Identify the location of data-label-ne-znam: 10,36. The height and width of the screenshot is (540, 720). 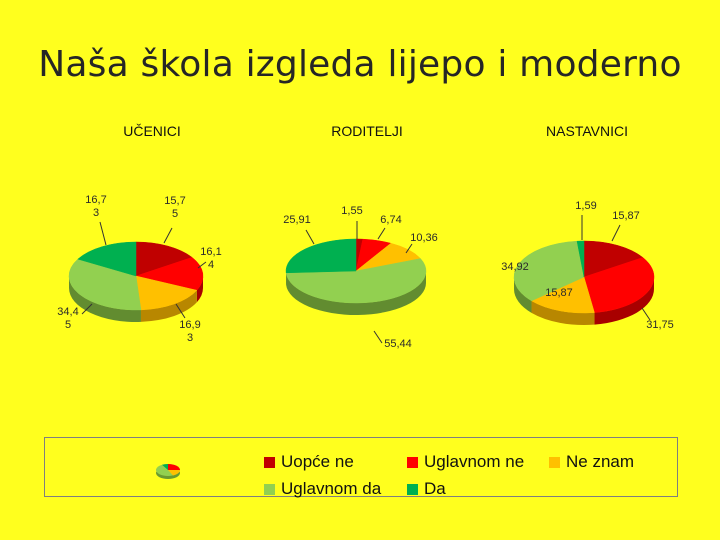
(424, 238).